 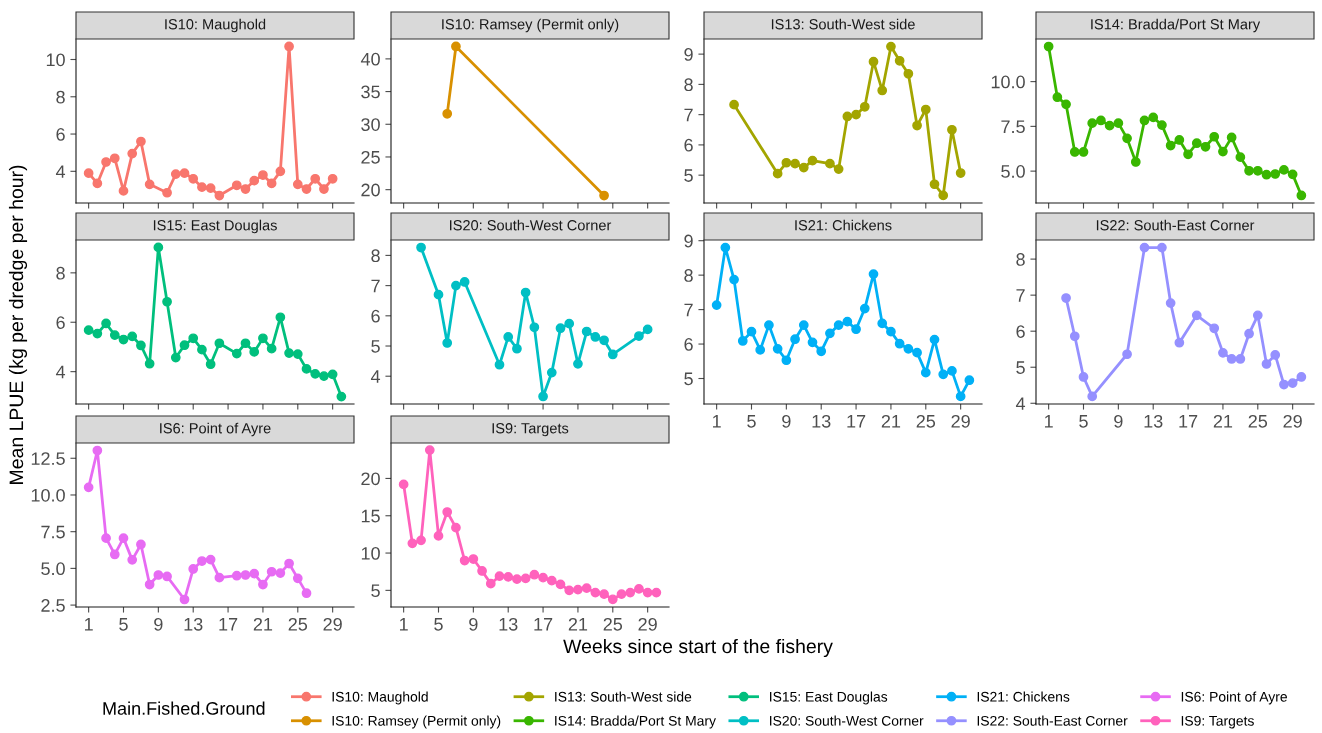 What do you see at coordinates (1292, 421) in the screenshot?
I see `x-tick-label: 29` at bounding box center [1292, 421].